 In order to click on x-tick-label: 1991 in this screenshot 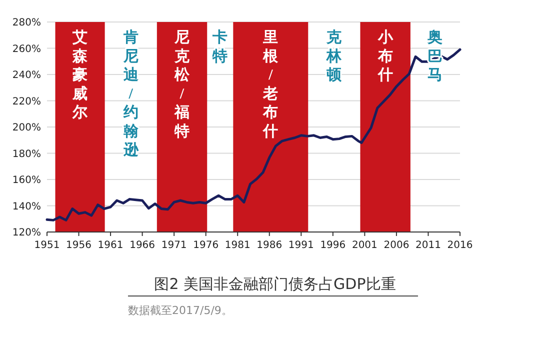, I will do `click(301, 245)`.